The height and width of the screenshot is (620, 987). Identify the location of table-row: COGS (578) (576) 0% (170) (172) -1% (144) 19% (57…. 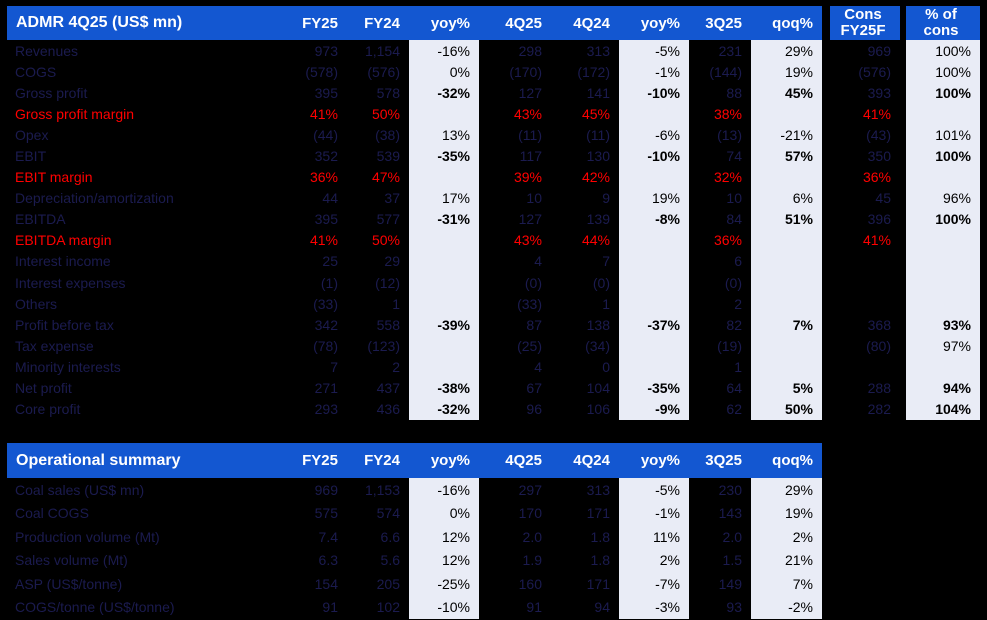
(493, 72).